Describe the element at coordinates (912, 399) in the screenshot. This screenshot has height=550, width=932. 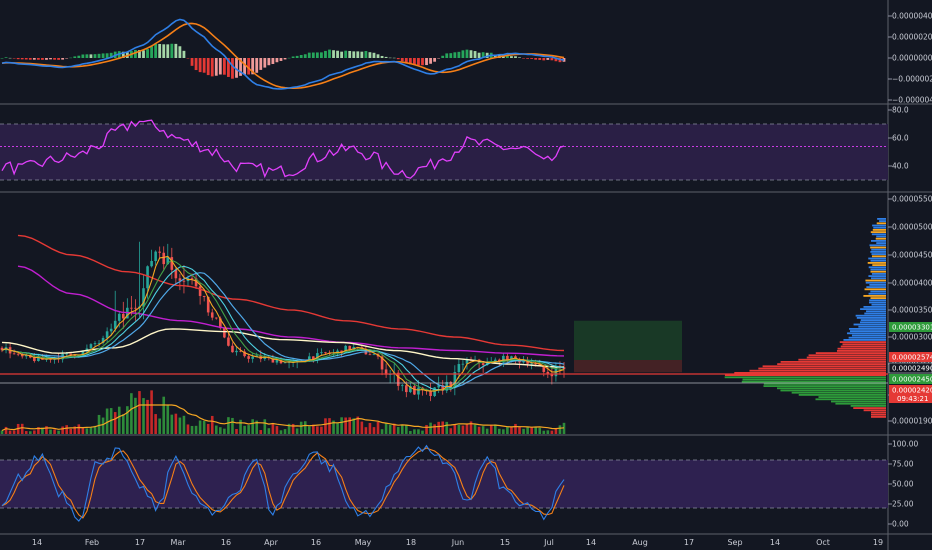
I see `countdown-label: 09:43:21` at that location.